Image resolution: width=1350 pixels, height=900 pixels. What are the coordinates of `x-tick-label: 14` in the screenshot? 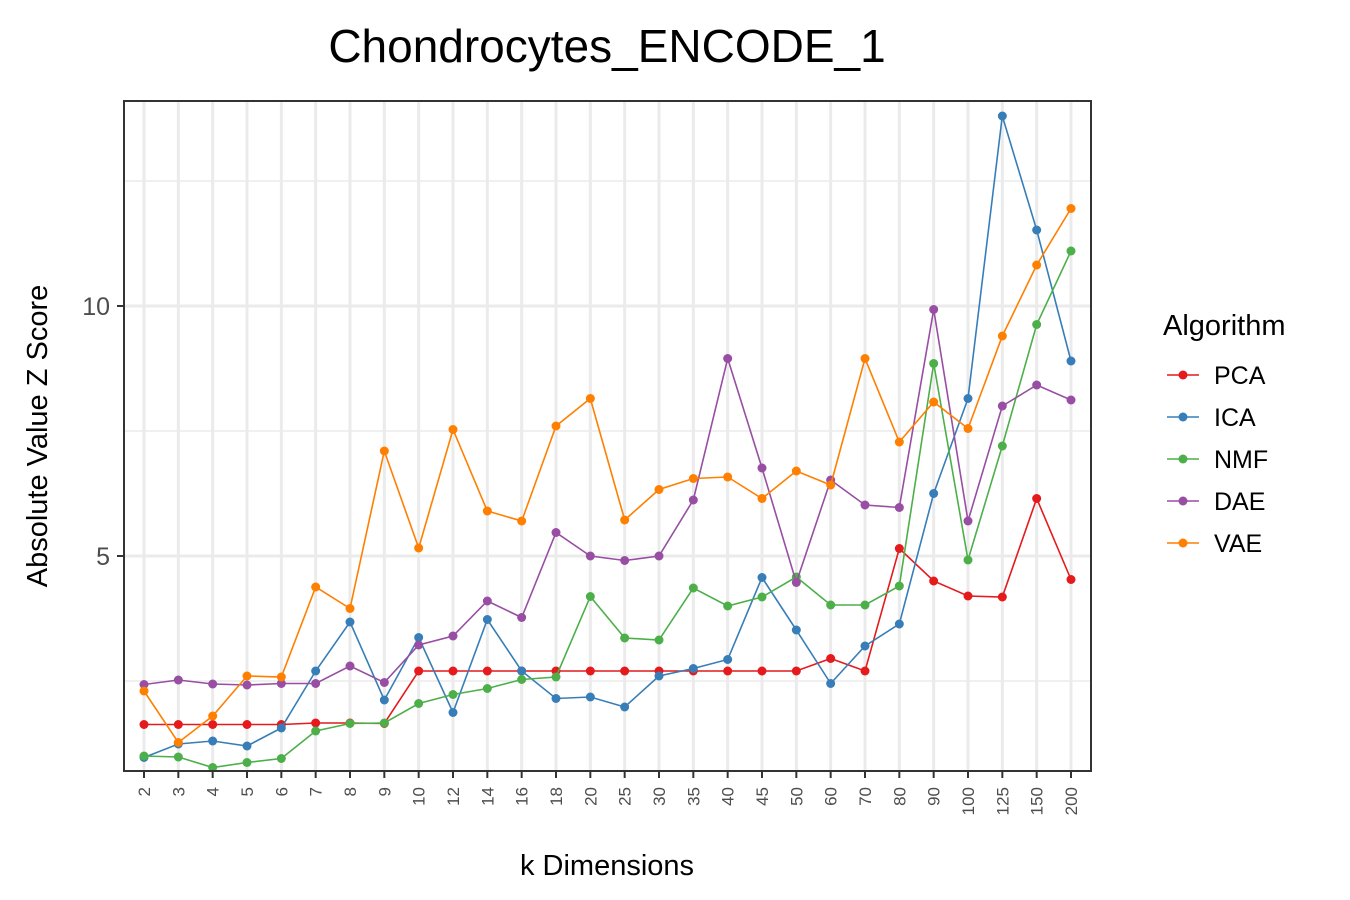 It's located at (487, 796).